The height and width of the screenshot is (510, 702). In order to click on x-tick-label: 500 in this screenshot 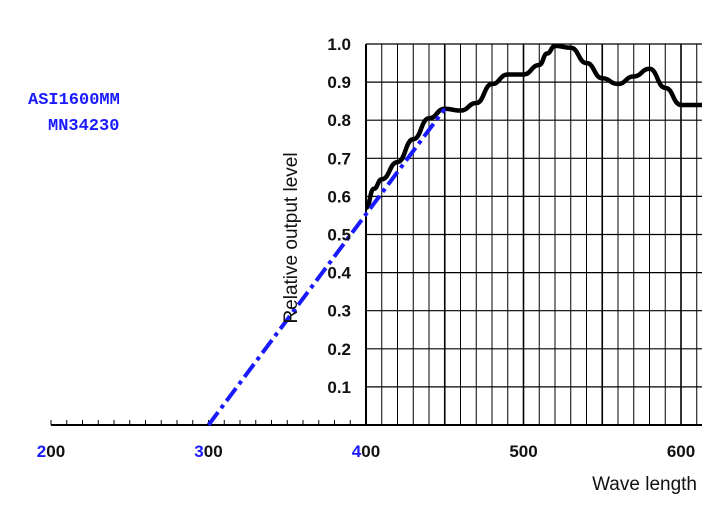, I will do `click(523, 451)`.